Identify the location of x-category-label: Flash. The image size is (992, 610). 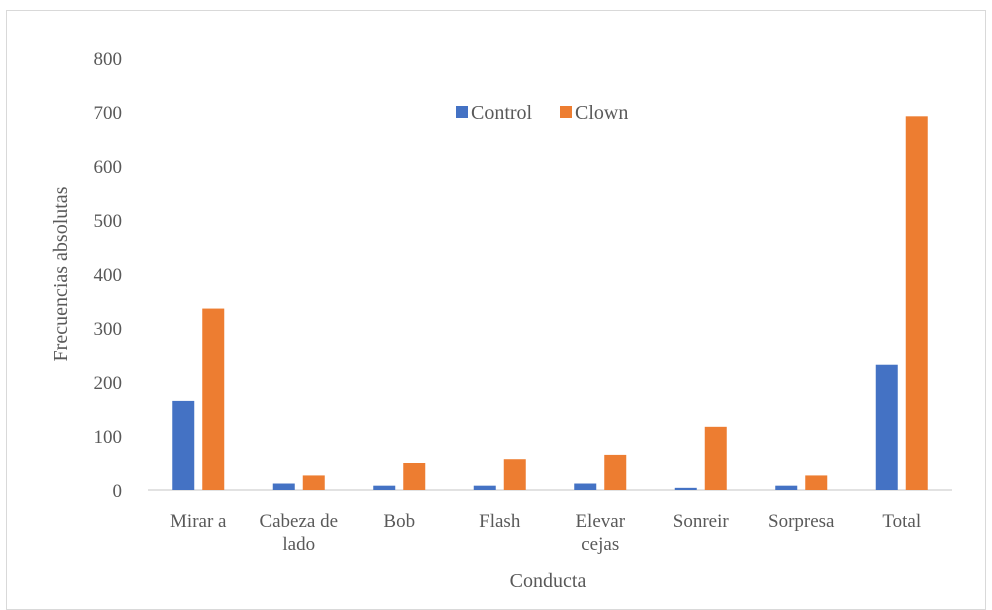
(500, 521).